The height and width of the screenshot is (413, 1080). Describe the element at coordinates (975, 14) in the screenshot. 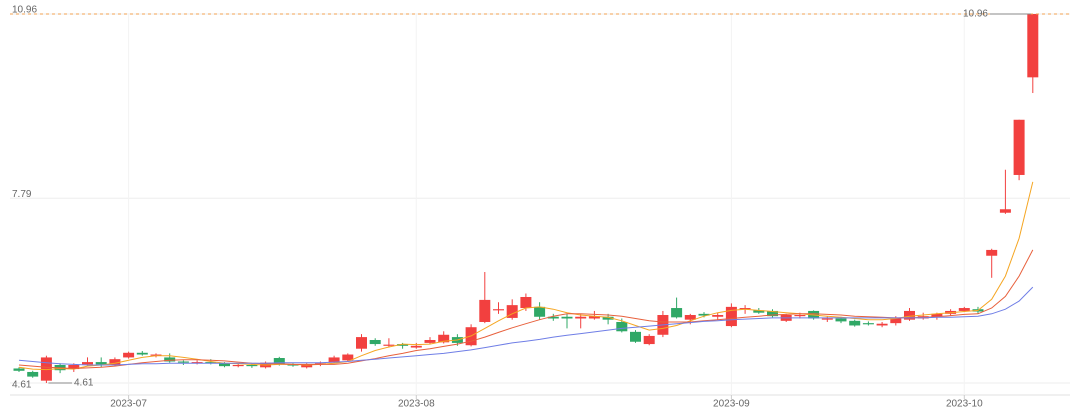

I see `max-label: 10.96` at that location.